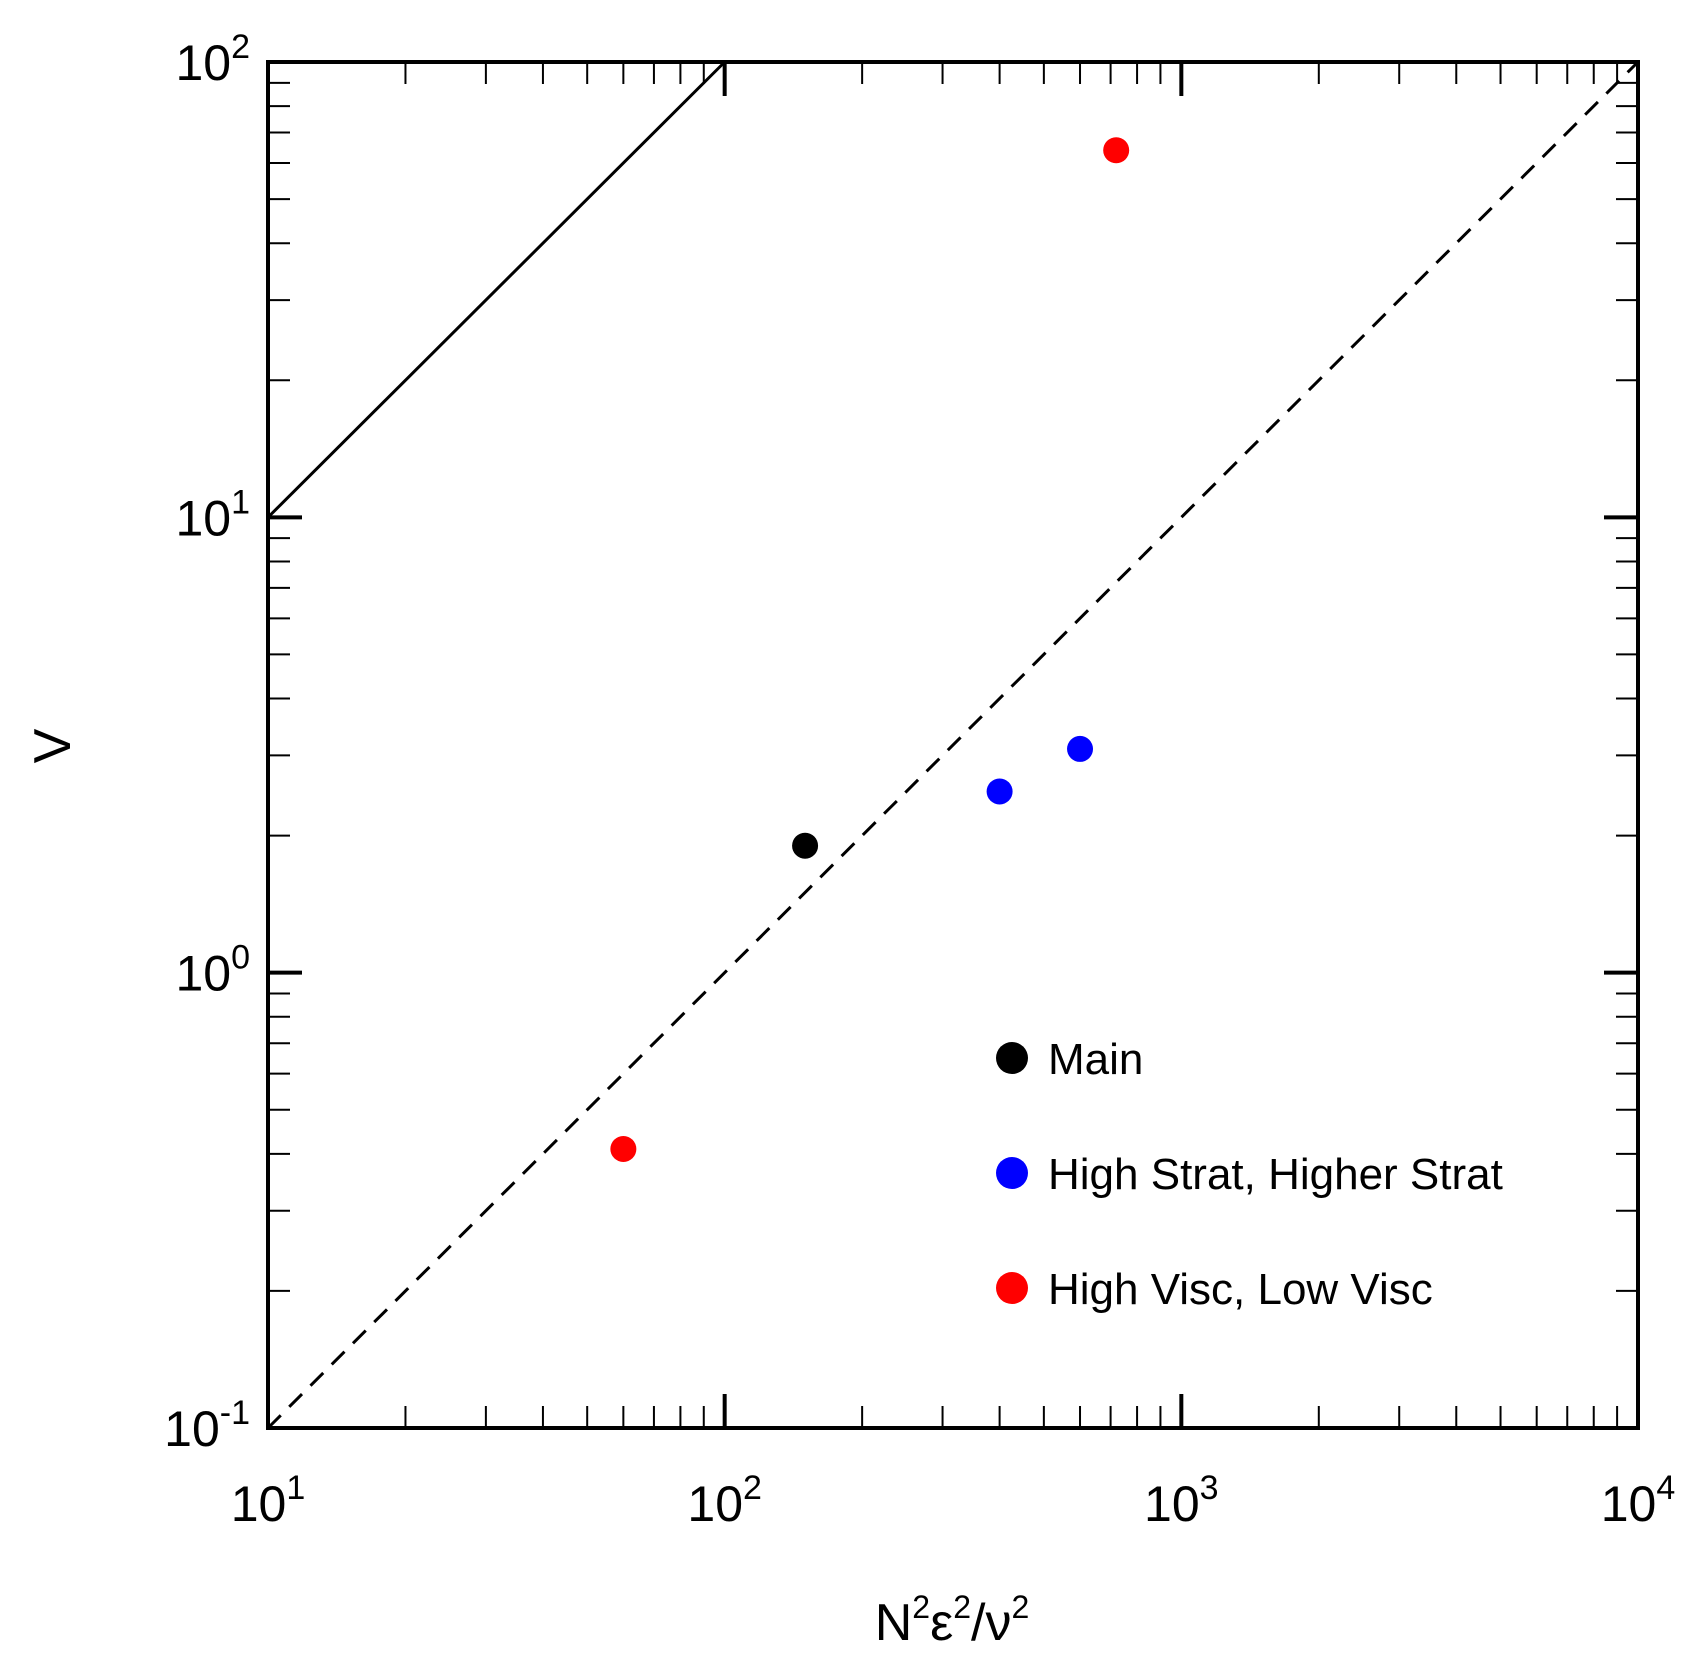  What do you see at coordinates (207, 1425) in the screenshot?
I see `y-tick-label: 10⁻¹` at bounding box center [207, 1425].